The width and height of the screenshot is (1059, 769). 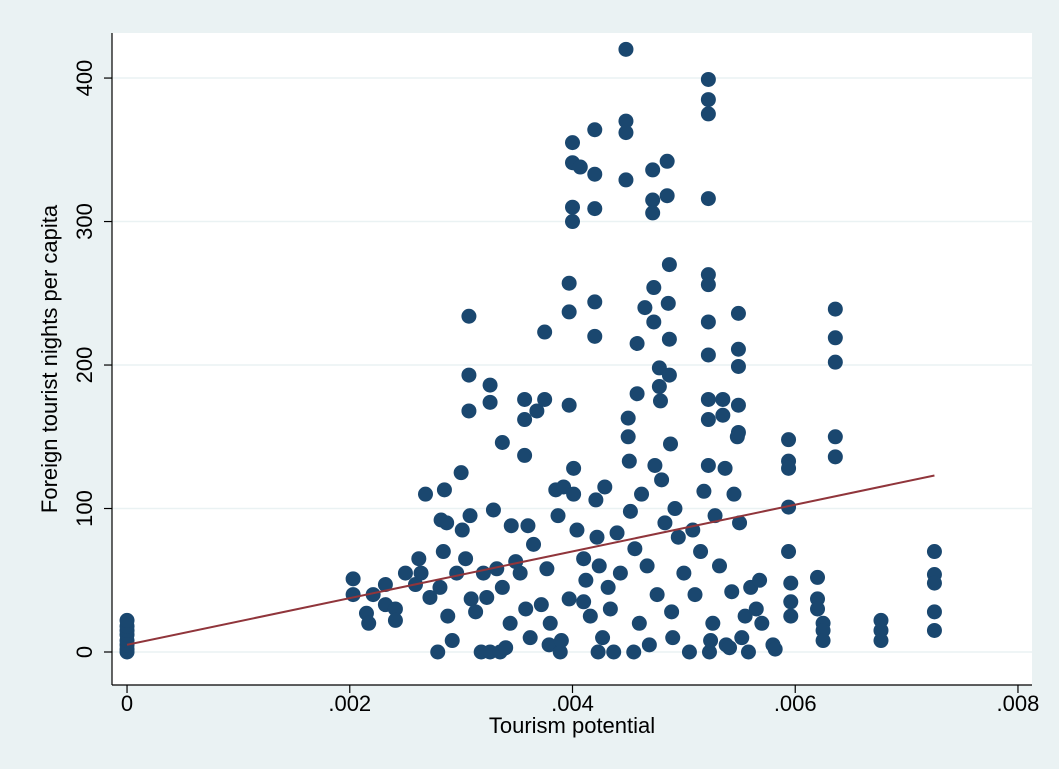 I want to click on x-tick-label: .004, so click(x=572, y=703).